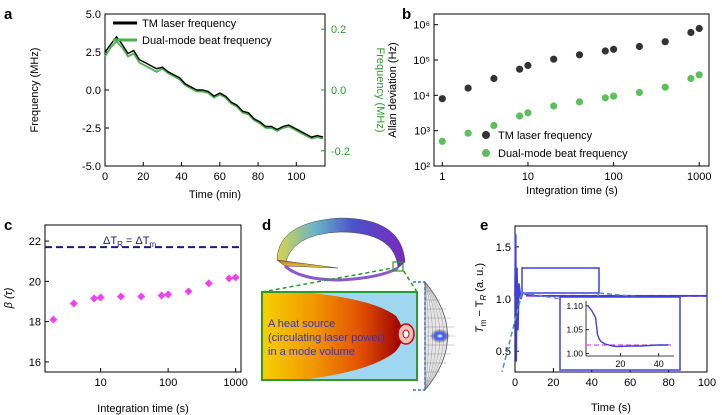 This screenshot has width=722, height=415. What do you see at coordinates (560, 280) in the screenshot?
I see `zoom-box-e` at bounding box center [560, 280].